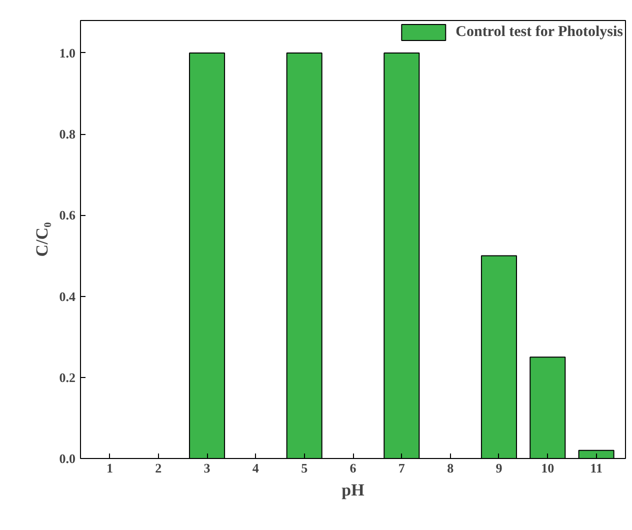  Describe the element at coordinates (67, 134) in the screenshot. I see `y-tick-label: 0.8` at that location.